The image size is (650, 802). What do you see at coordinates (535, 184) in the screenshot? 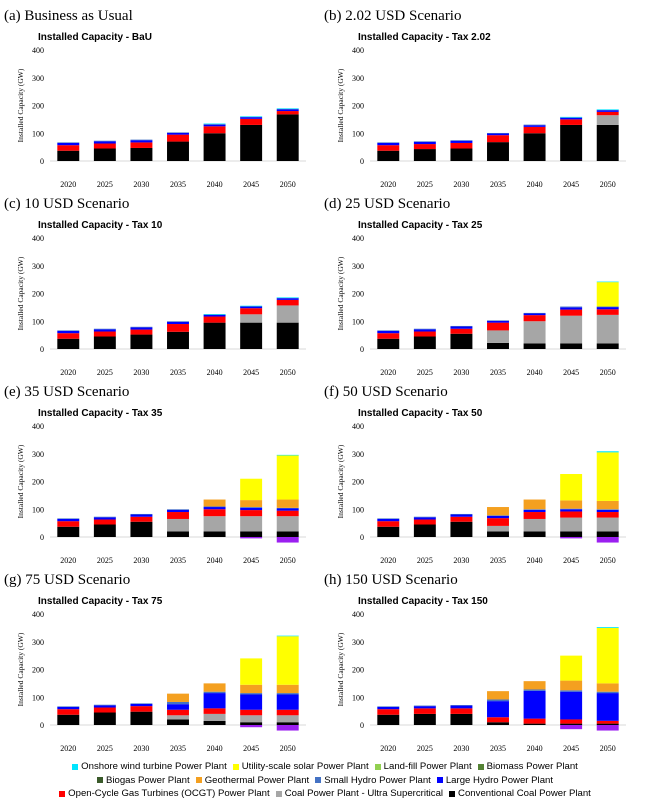
I see `x-tick-label: 2040` at bounding box center [535, 184].